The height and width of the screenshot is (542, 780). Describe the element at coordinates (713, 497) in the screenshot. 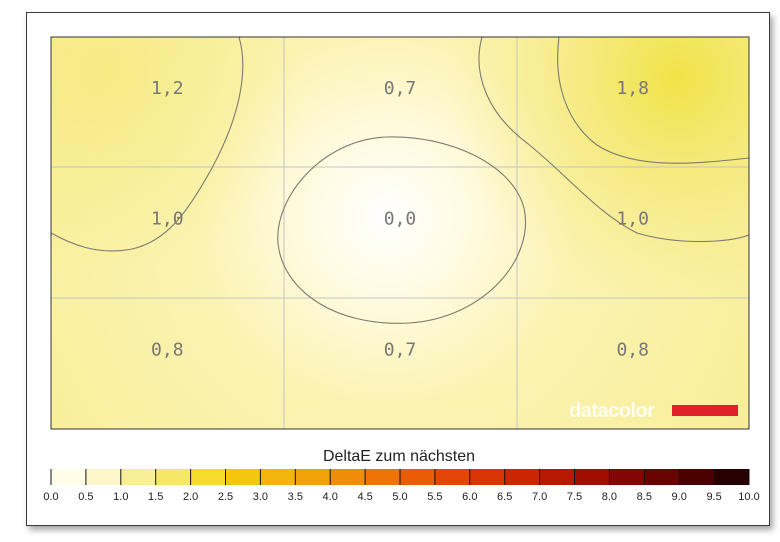

I see `colorbar-tick-label-19: 9.5` at that location.